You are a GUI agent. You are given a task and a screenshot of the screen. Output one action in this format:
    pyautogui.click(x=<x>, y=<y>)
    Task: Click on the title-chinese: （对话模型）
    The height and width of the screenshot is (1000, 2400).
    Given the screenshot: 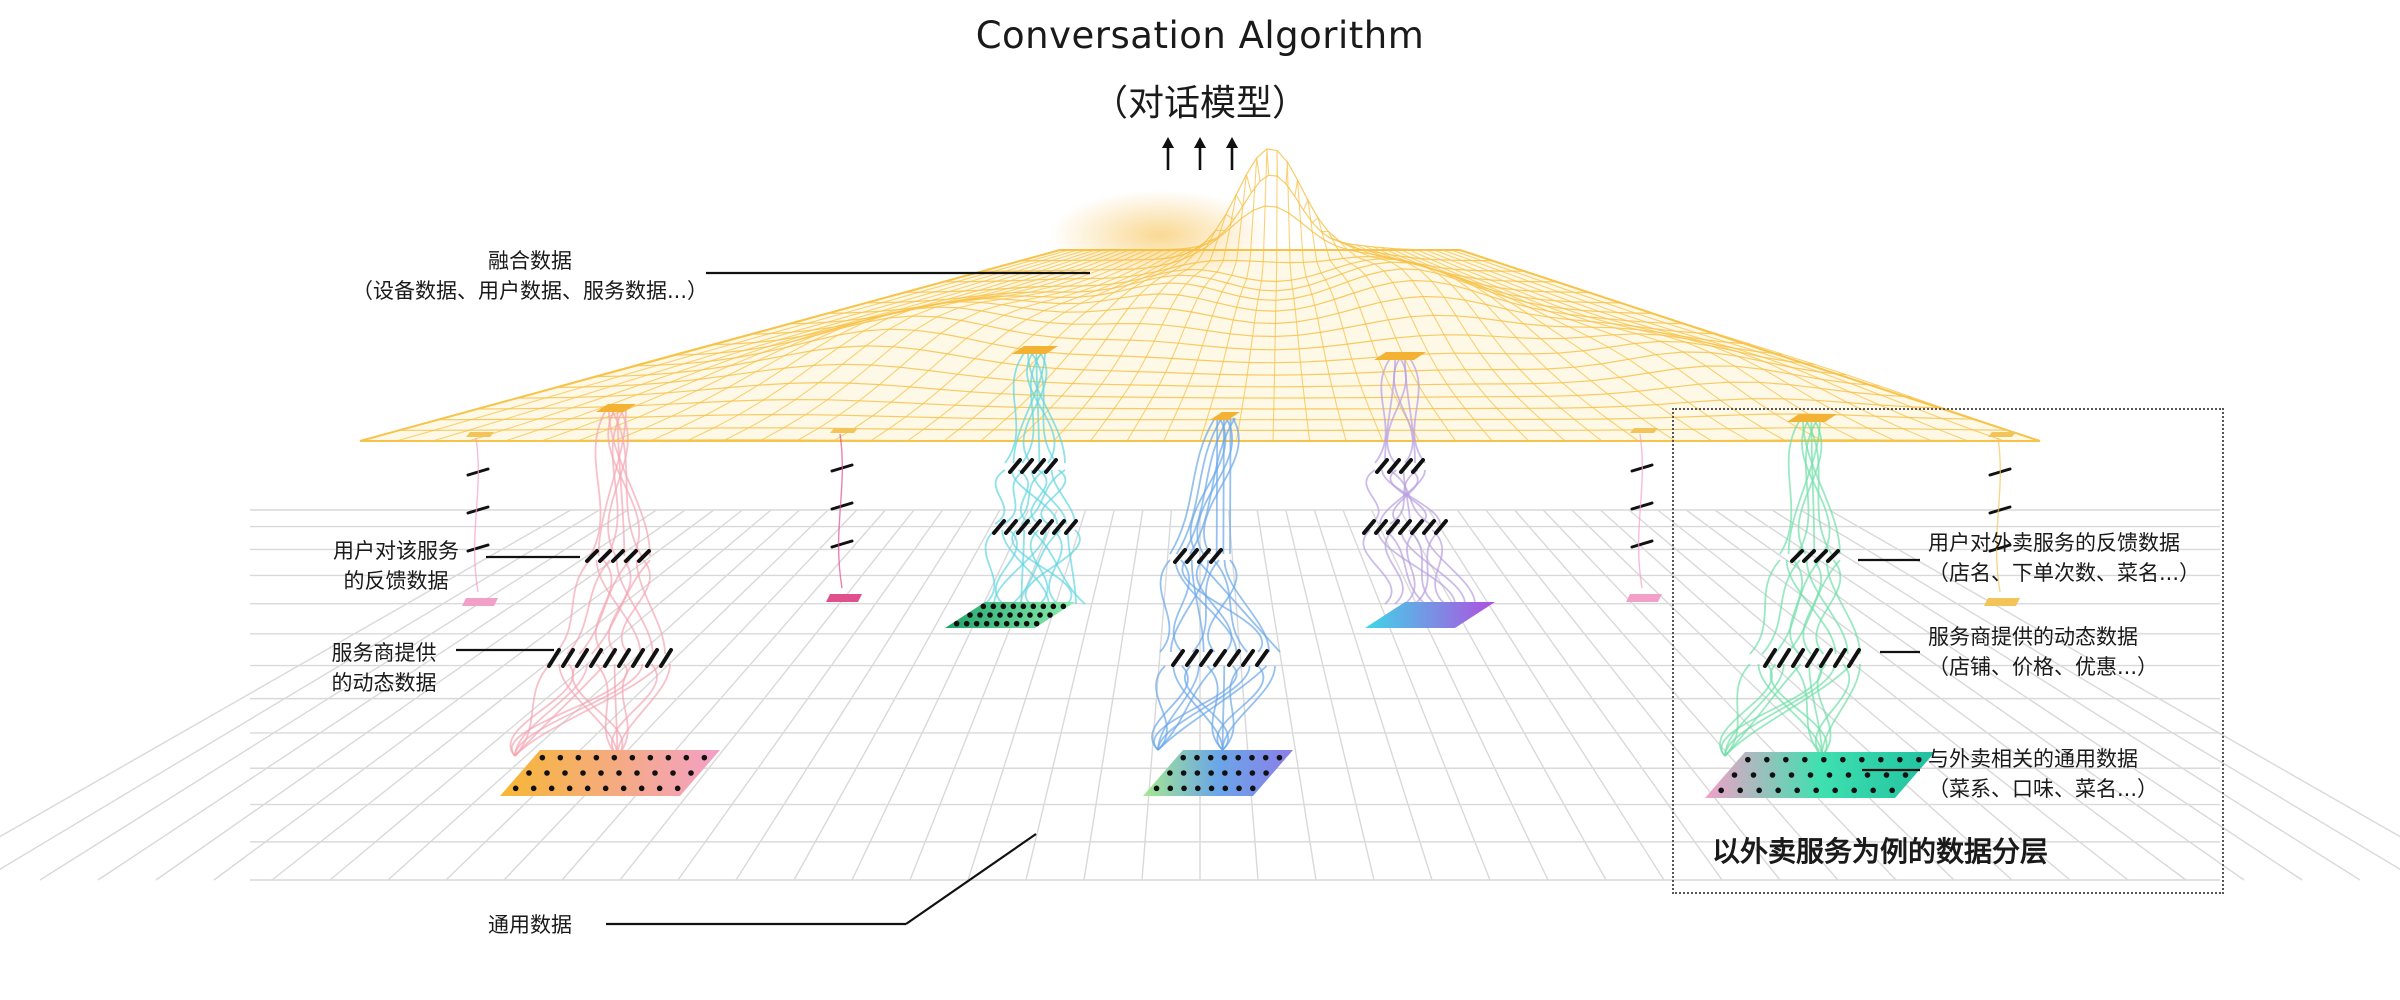 What is the action you would take?
    pyautogui.click(x=1199, y=103)
    